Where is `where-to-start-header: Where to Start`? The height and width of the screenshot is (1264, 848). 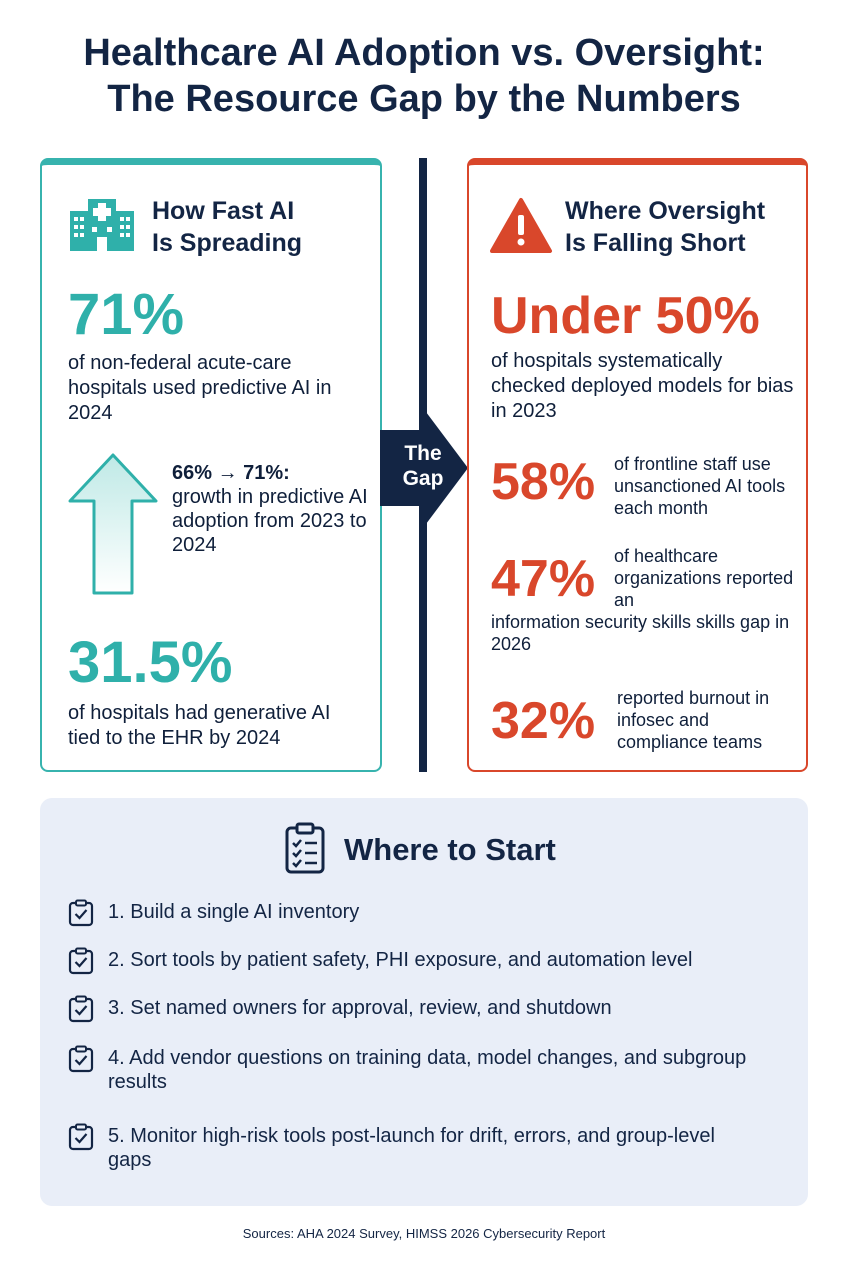 where-to-start-header: Where to Start is located at coordinates (424, 850).